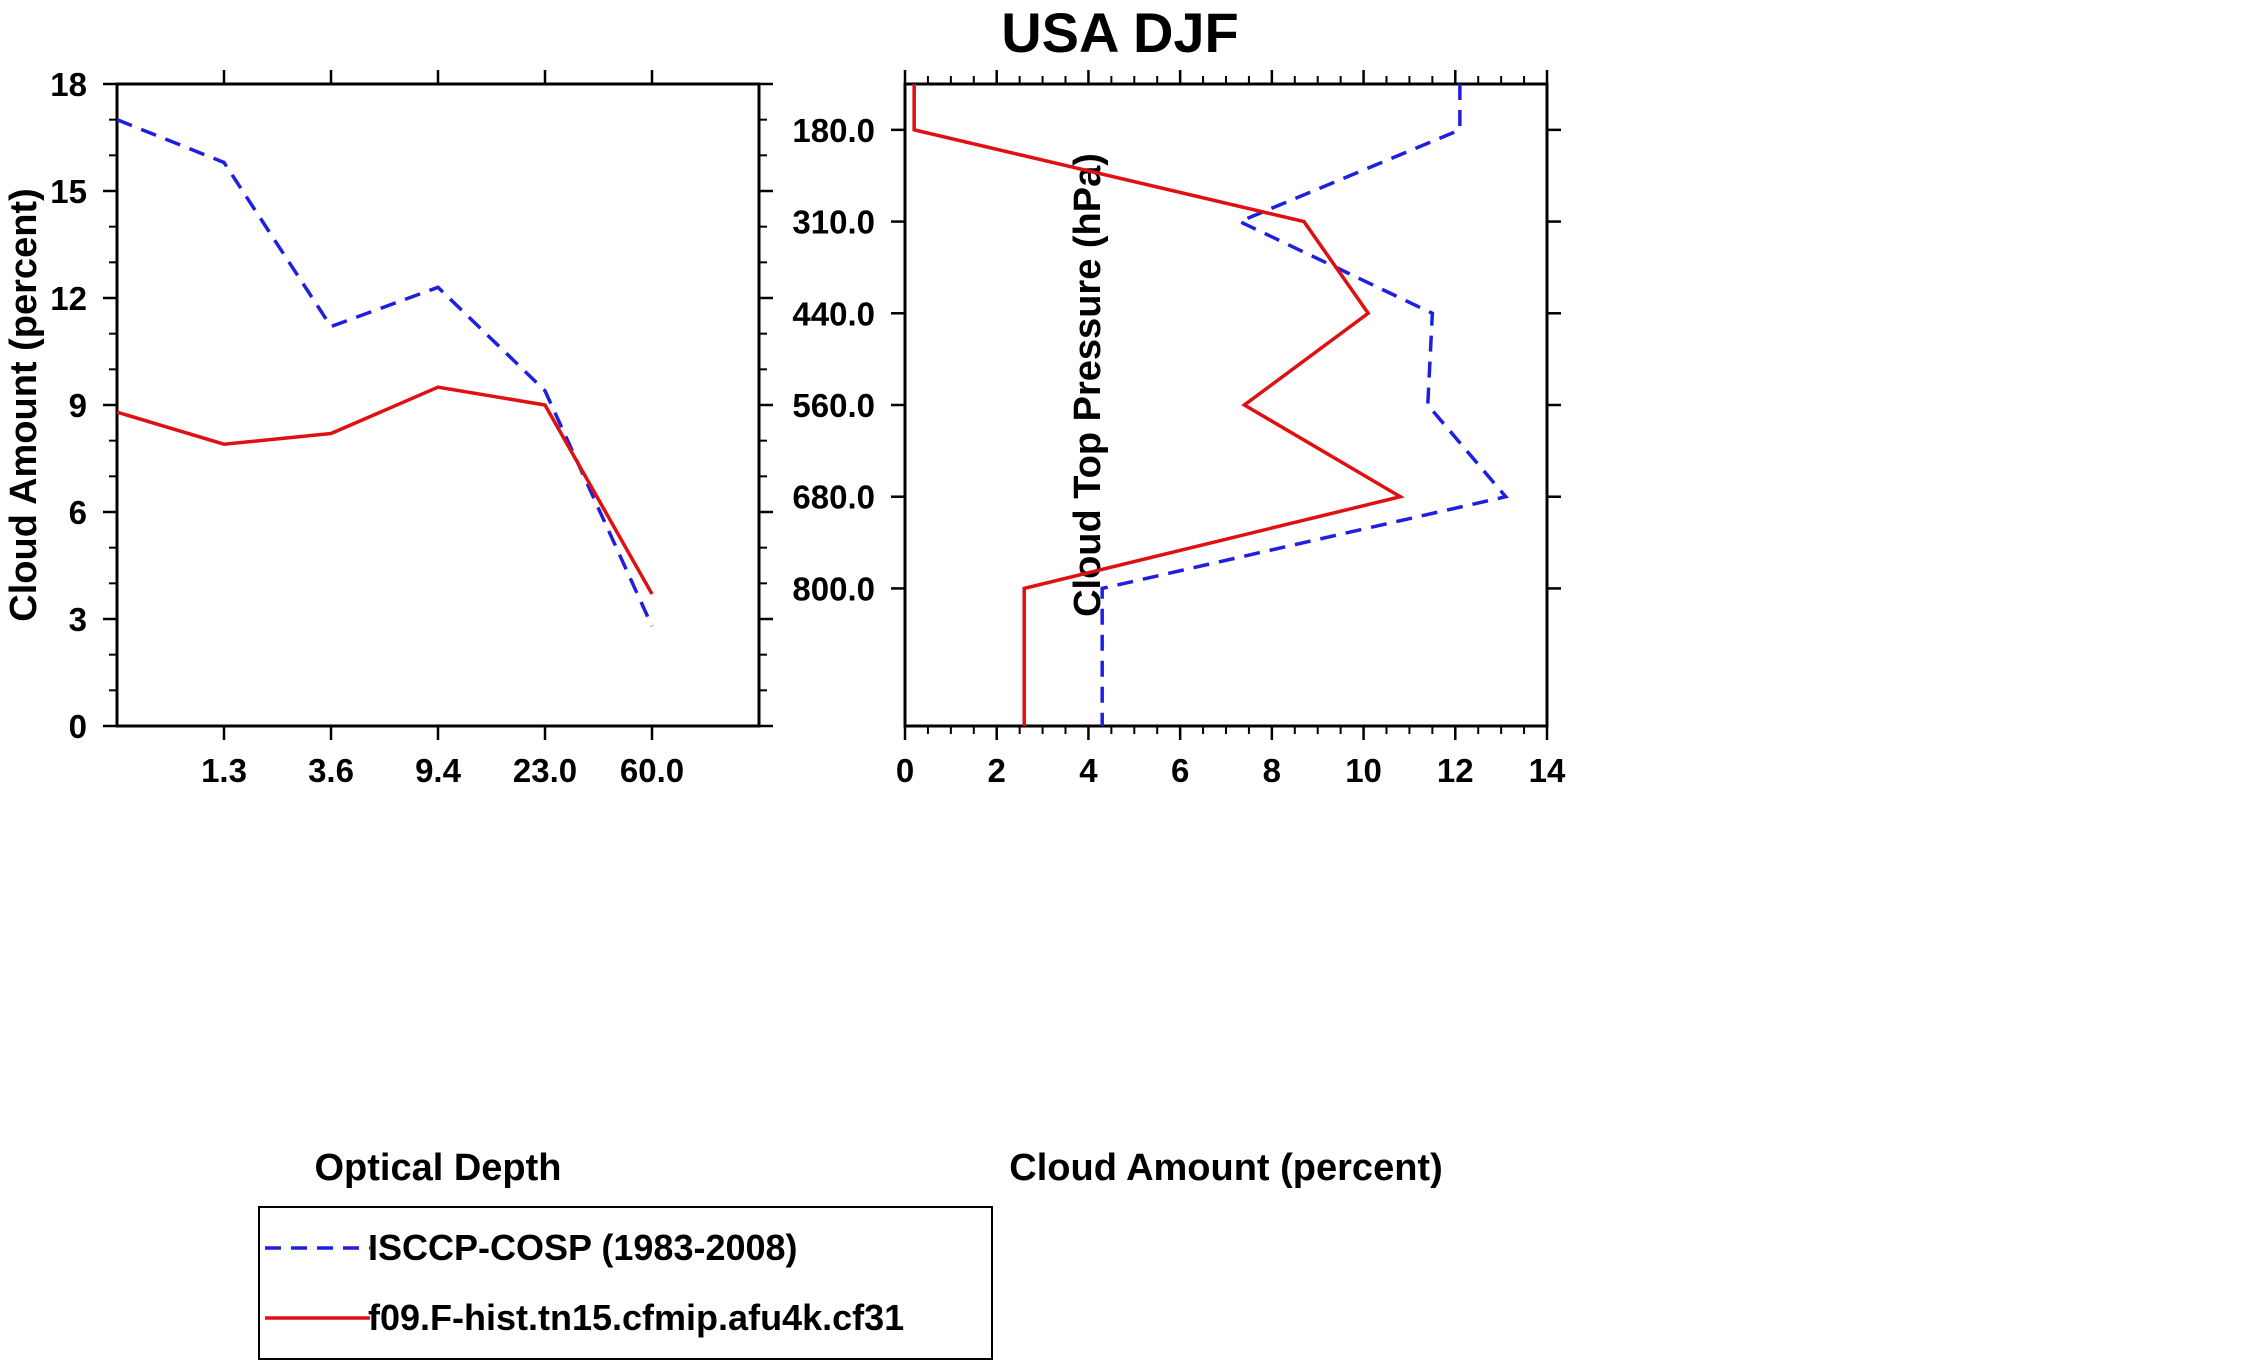  Describe the element at coordinates (78, 726) in the screenshot. I see `y-tick-label: 0` at that location.